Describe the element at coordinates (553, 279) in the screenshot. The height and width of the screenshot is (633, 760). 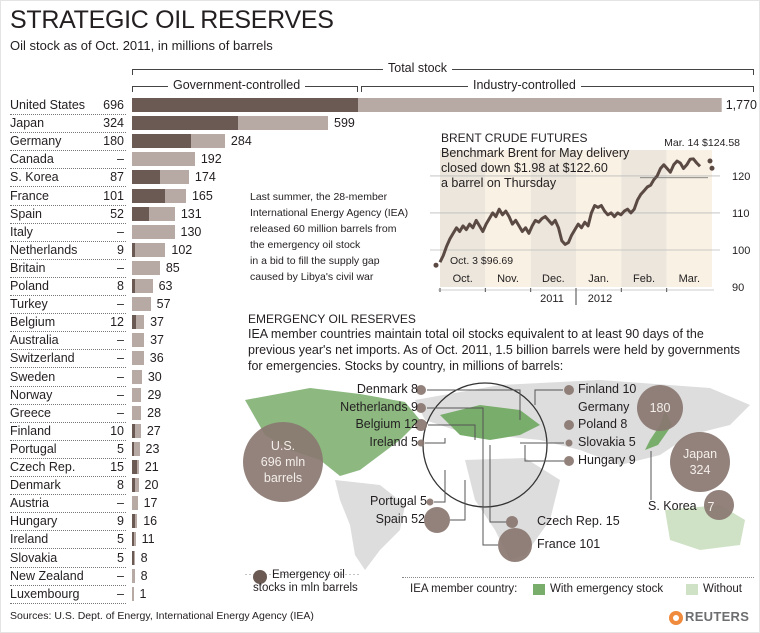
I see `x-month-label: Dec.` at that location.